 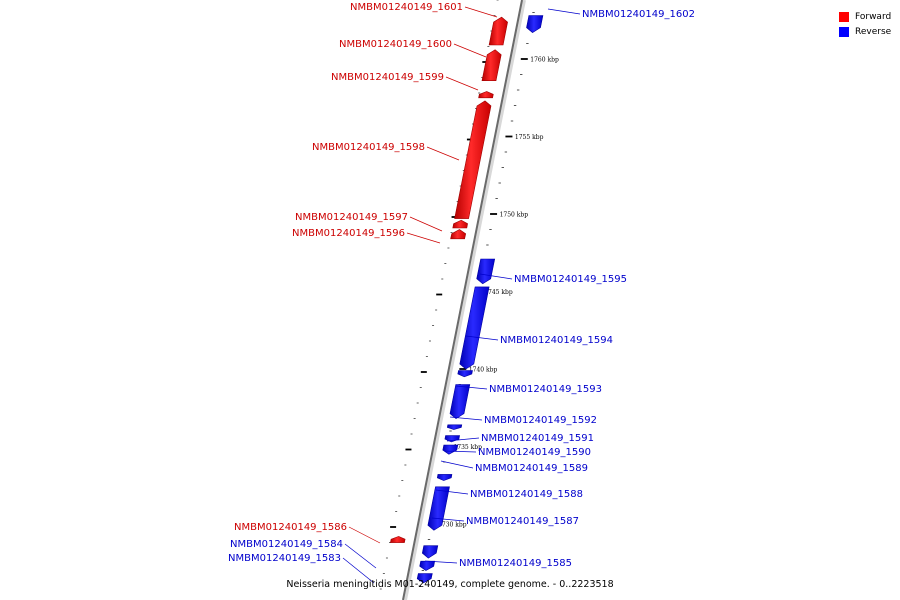 What do you see at coordinates (387, 77) in the screenshot?
I see `gene-label-NMBM01240149_1599: NMBM01240149_1599` at bounding box center [387, 77].